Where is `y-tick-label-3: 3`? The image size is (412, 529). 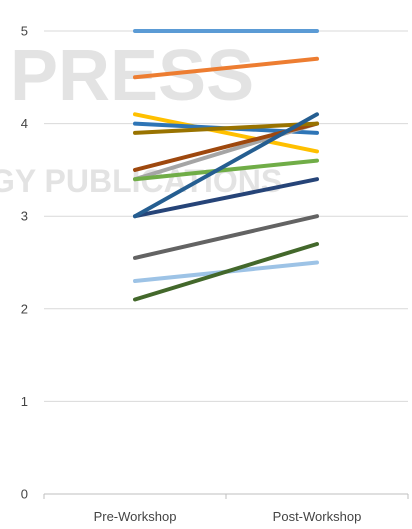
y-tick-label-3: 3 is located at coordinates (24, 216).